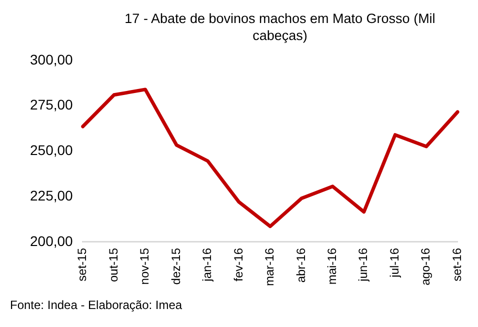 The width and height of the screenshot is (478, 327). What do you see at coordinates (52, 195) in the screenshot?
I see `y-tick-label: 225,00` at bounding box center [52, 195].